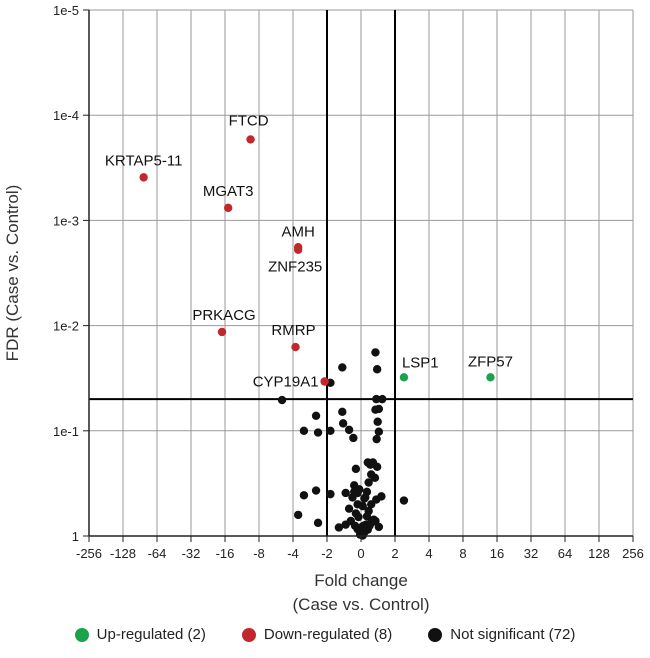  Describe the element at coordinates (66, 326) in the screenshot. I see `y-tick-label: 1e-2` at that location.